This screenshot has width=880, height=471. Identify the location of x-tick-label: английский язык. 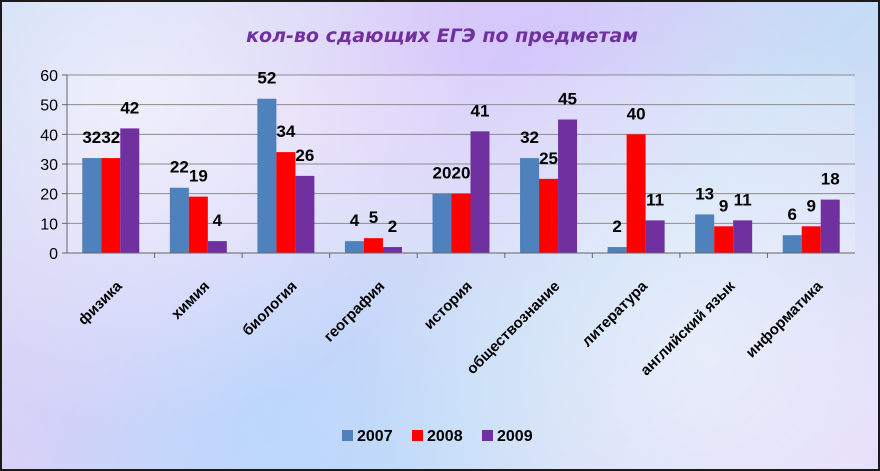
(688, 328).